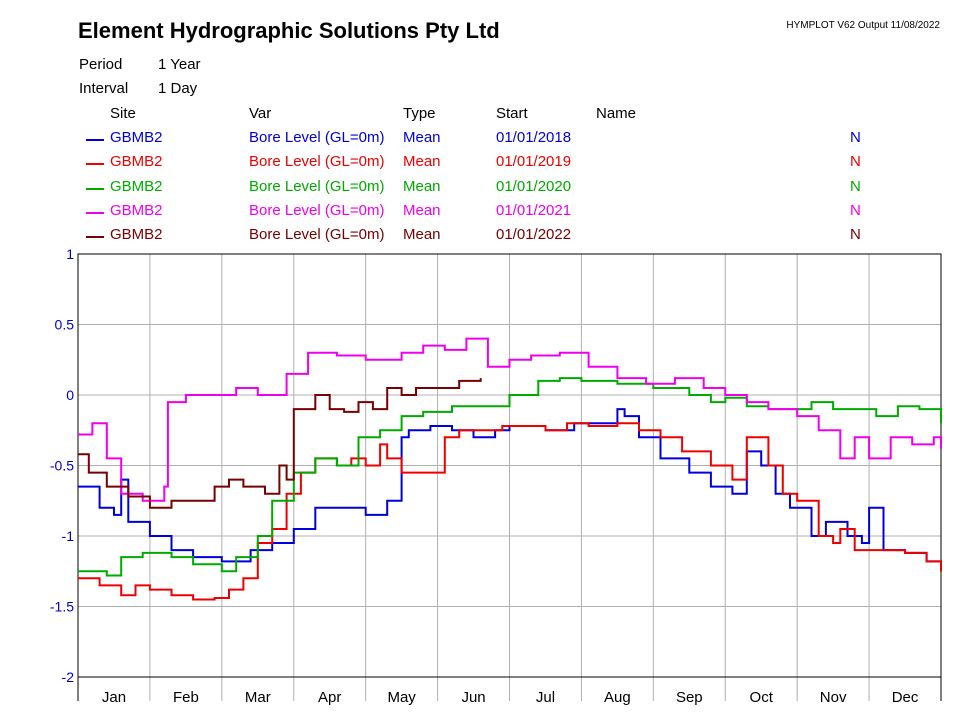  I want to click on x-tick-label: Aug, so click(617, 697).